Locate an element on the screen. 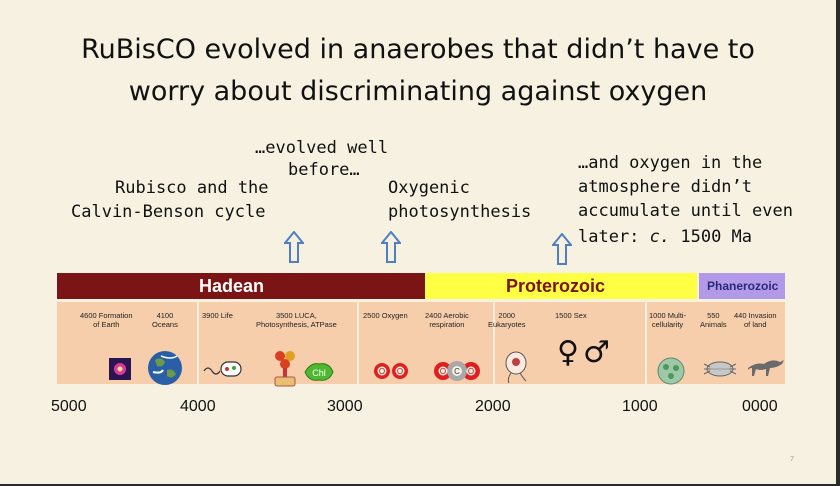  event-label: 4100 Oceans is located at coordinates (165, 320).